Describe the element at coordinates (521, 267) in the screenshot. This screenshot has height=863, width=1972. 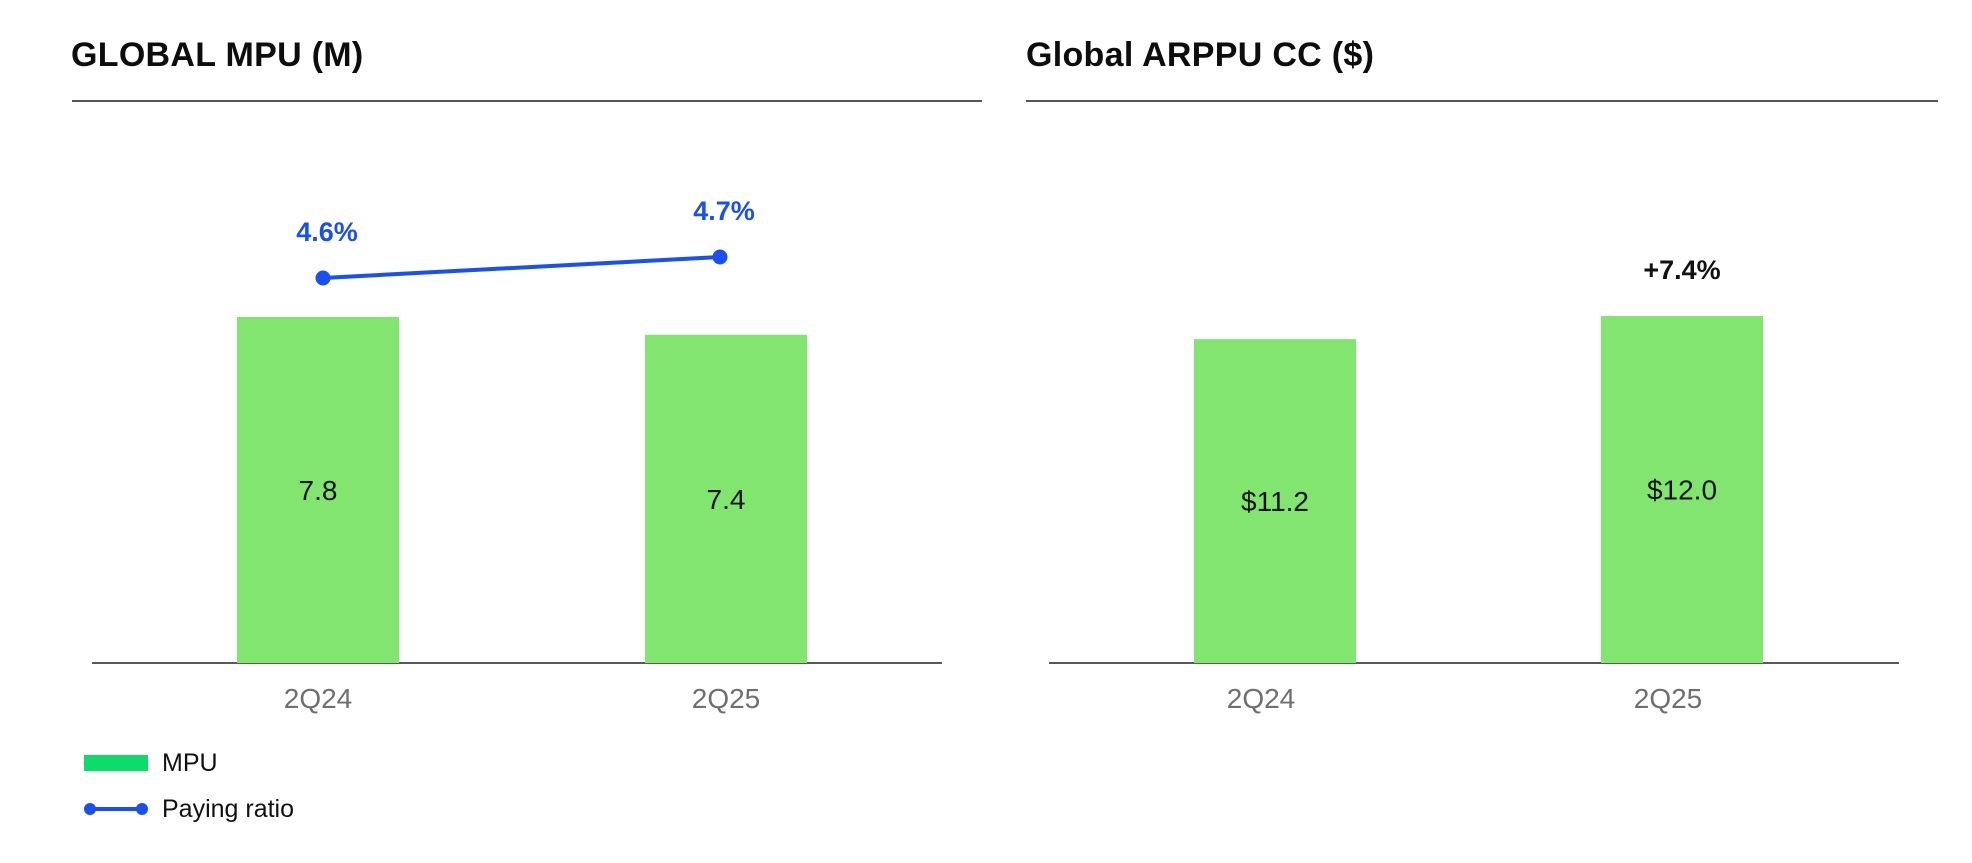
I see `paying-ratio-line` at that location.